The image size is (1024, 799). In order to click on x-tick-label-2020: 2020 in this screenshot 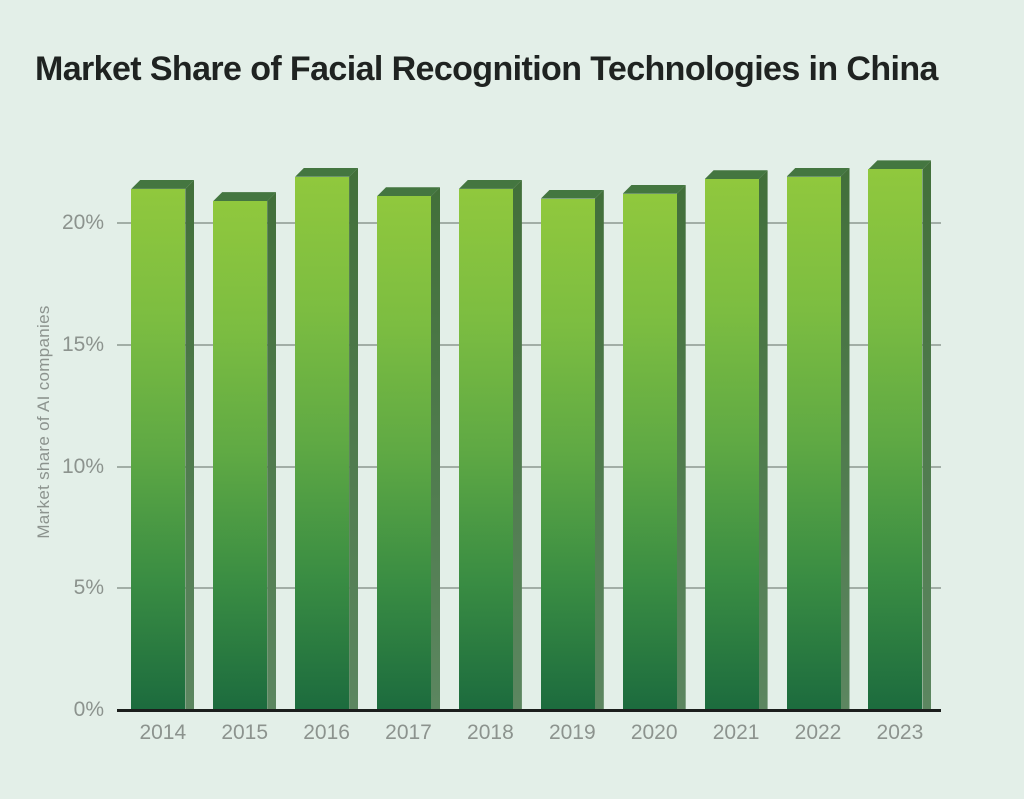, I will do `click(654, 732)`.